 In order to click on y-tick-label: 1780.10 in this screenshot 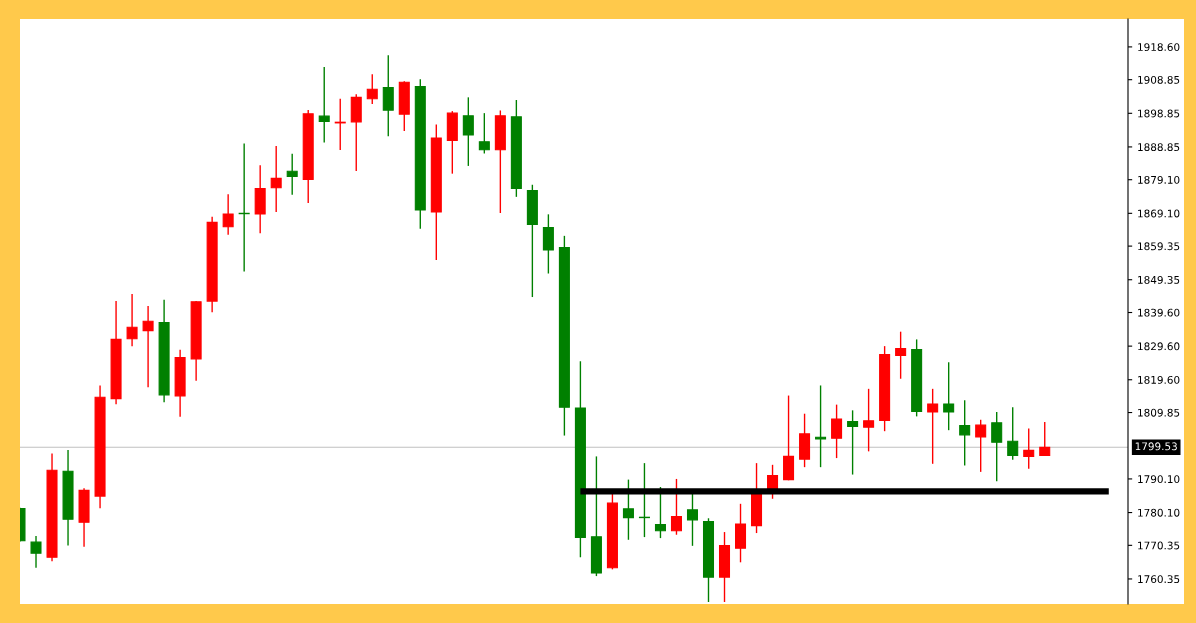, I will do `click(1159, 512)`.